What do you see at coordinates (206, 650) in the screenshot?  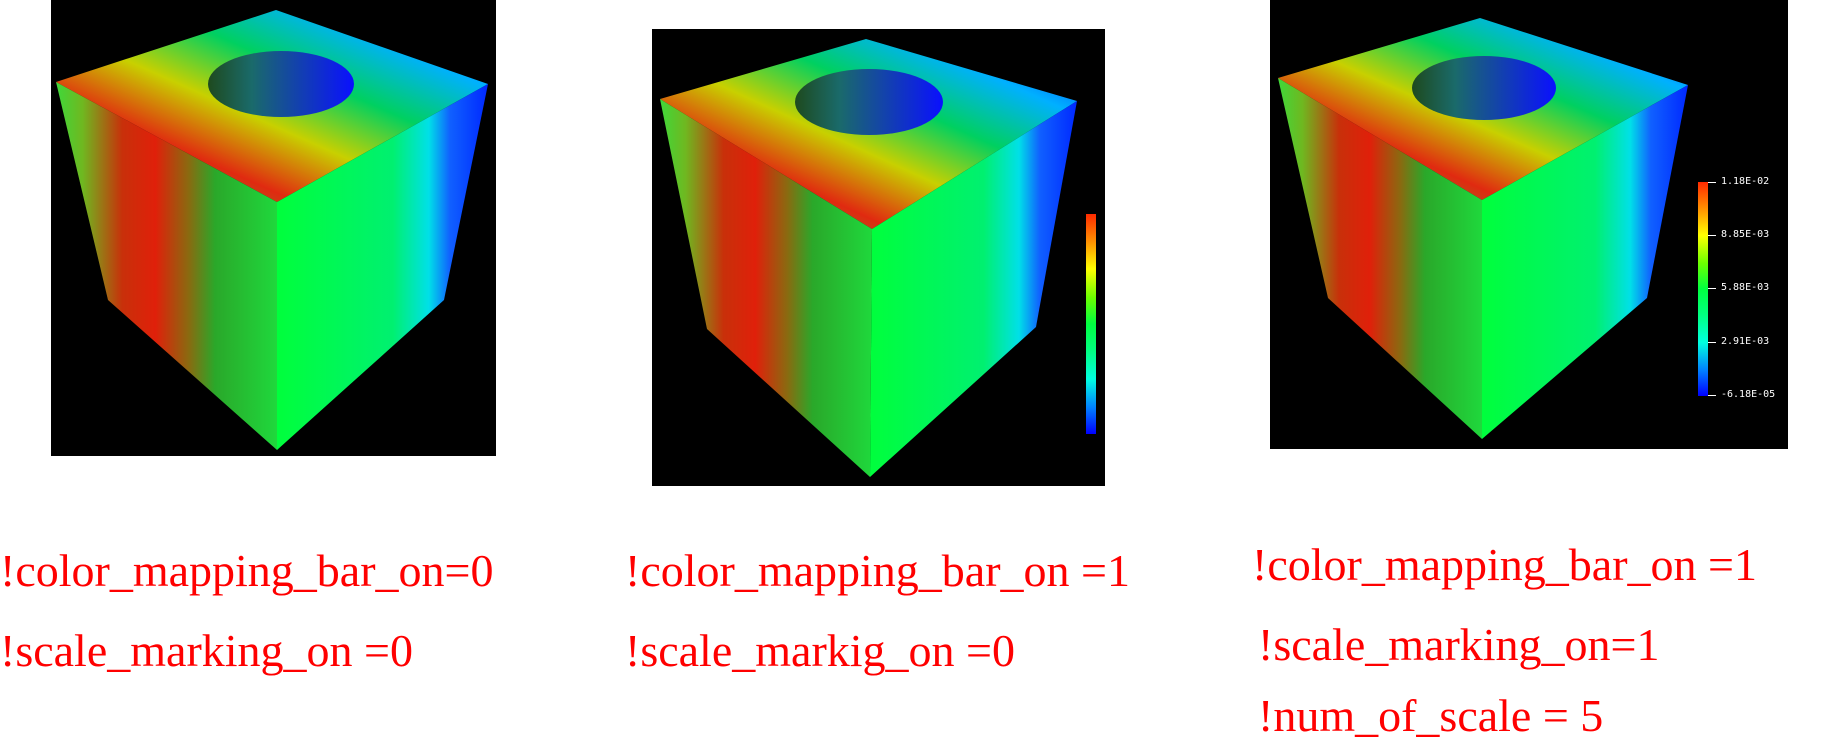 I see `caption-panel-1-line-2: !scale_marking_on =0` at bounding box center [206, 650].